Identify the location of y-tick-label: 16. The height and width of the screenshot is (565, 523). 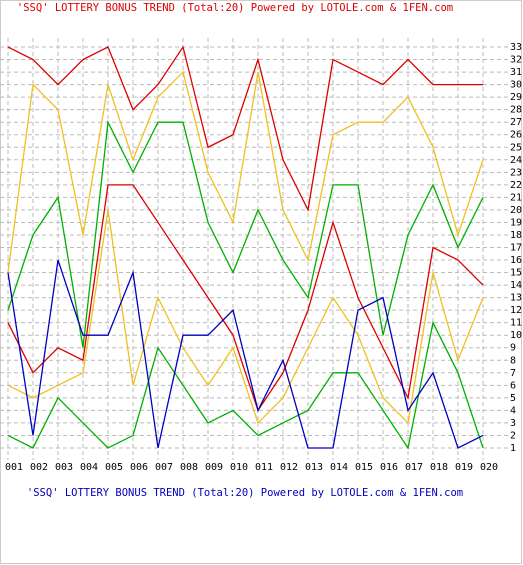
(516, 260).